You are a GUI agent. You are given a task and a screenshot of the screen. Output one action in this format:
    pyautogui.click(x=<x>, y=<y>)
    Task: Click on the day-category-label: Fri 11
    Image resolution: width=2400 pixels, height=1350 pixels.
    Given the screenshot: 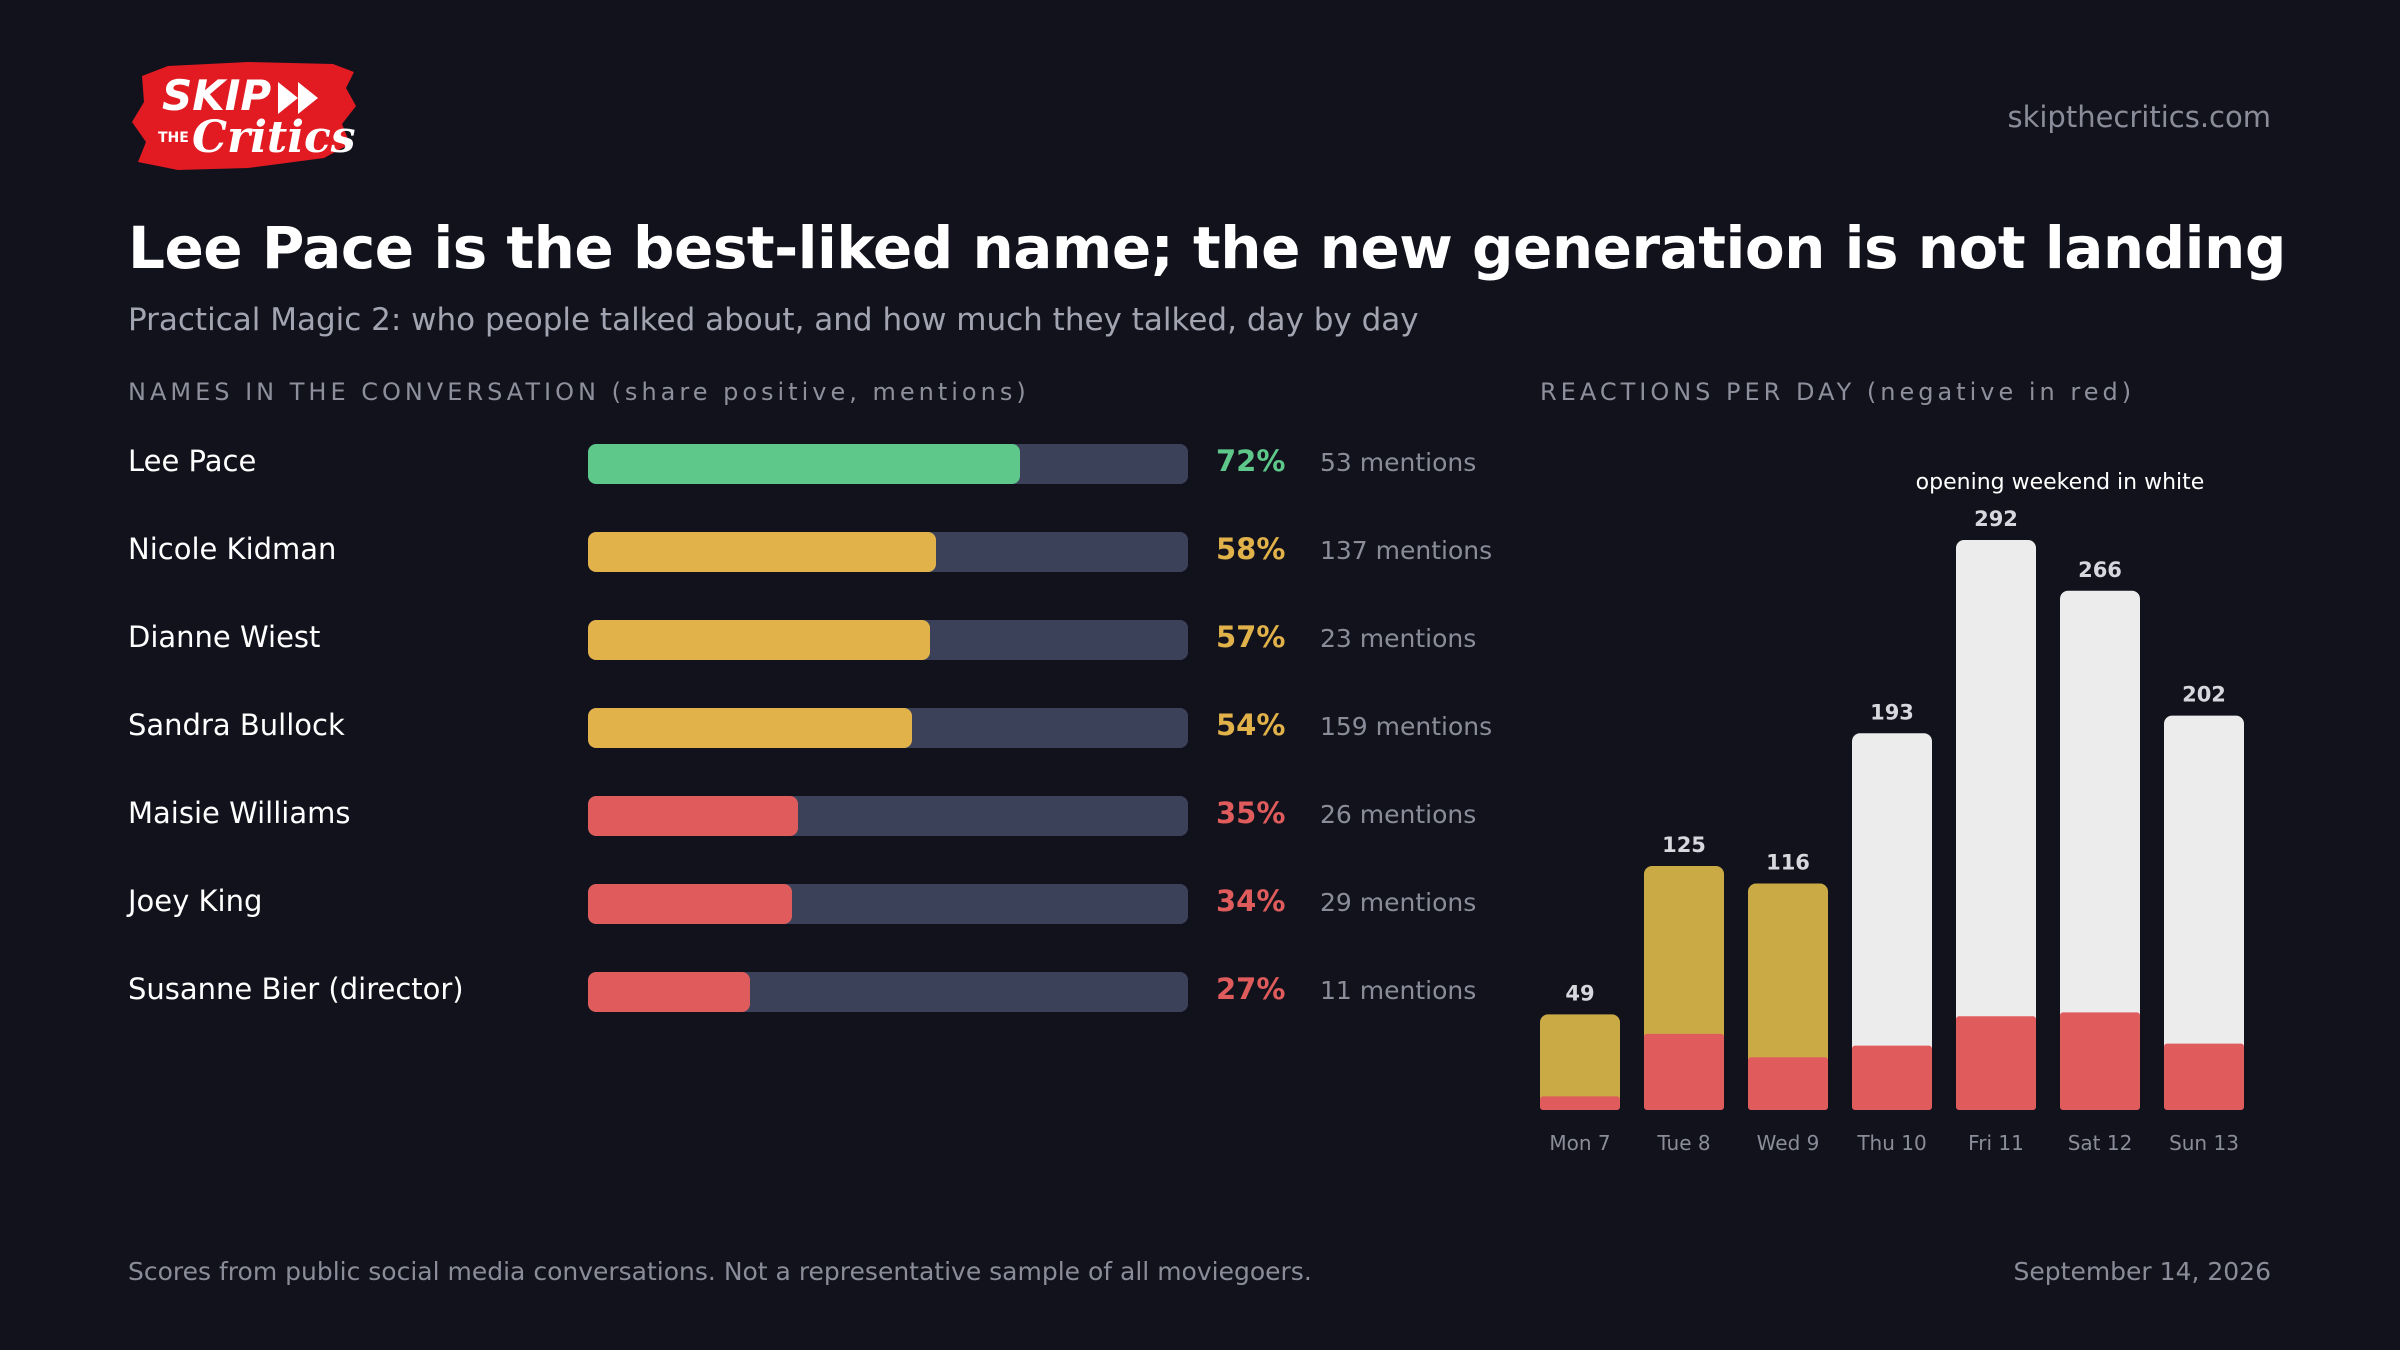 What is the action you would take?
    pyautogui.click(x=1996, y=1143)
    